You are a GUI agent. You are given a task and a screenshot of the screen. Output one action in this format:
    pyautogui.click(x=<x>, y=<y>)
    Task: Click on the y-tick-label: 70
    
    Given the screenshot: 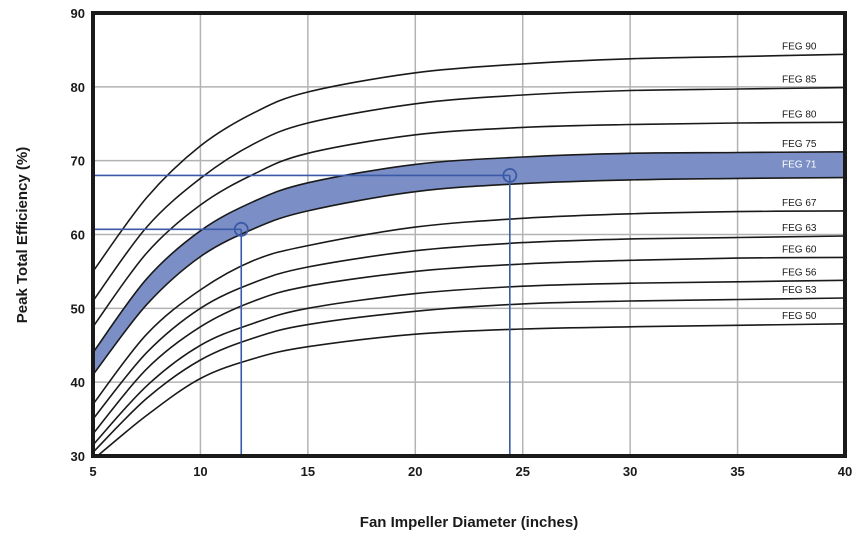 What is the action you would take?
    pyautogui.click(x=78, y=161)
    